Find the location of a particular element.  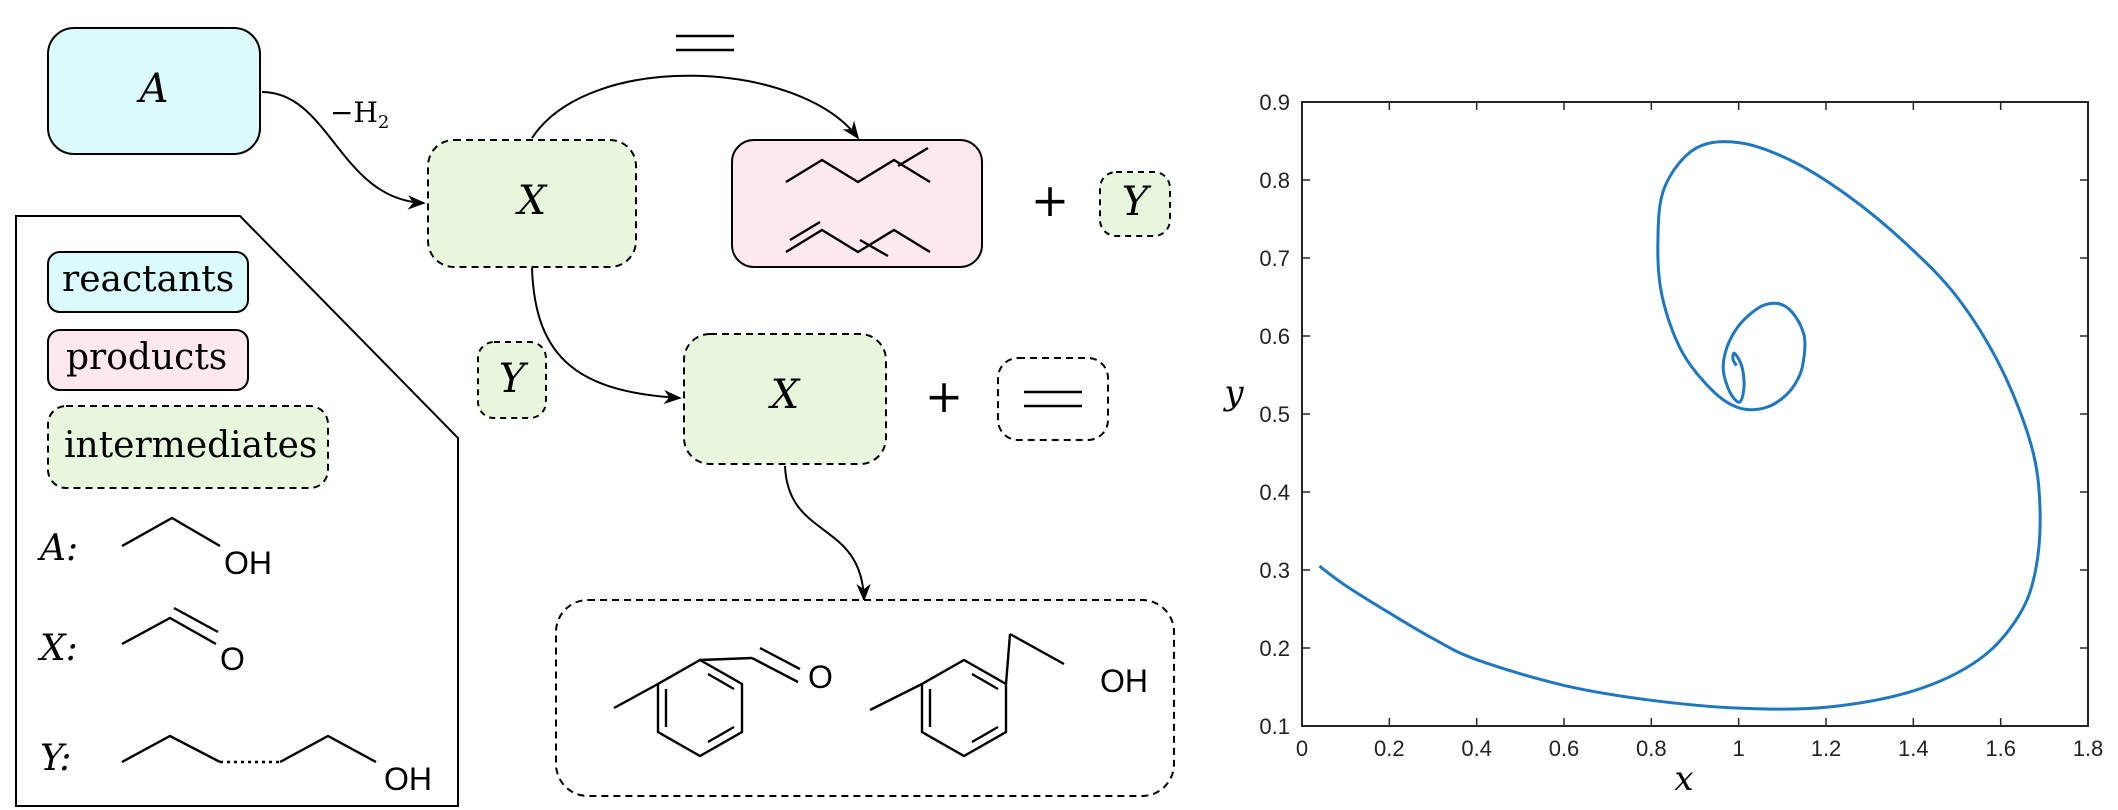

node-x-top-box is located at coordinates (532, 203).